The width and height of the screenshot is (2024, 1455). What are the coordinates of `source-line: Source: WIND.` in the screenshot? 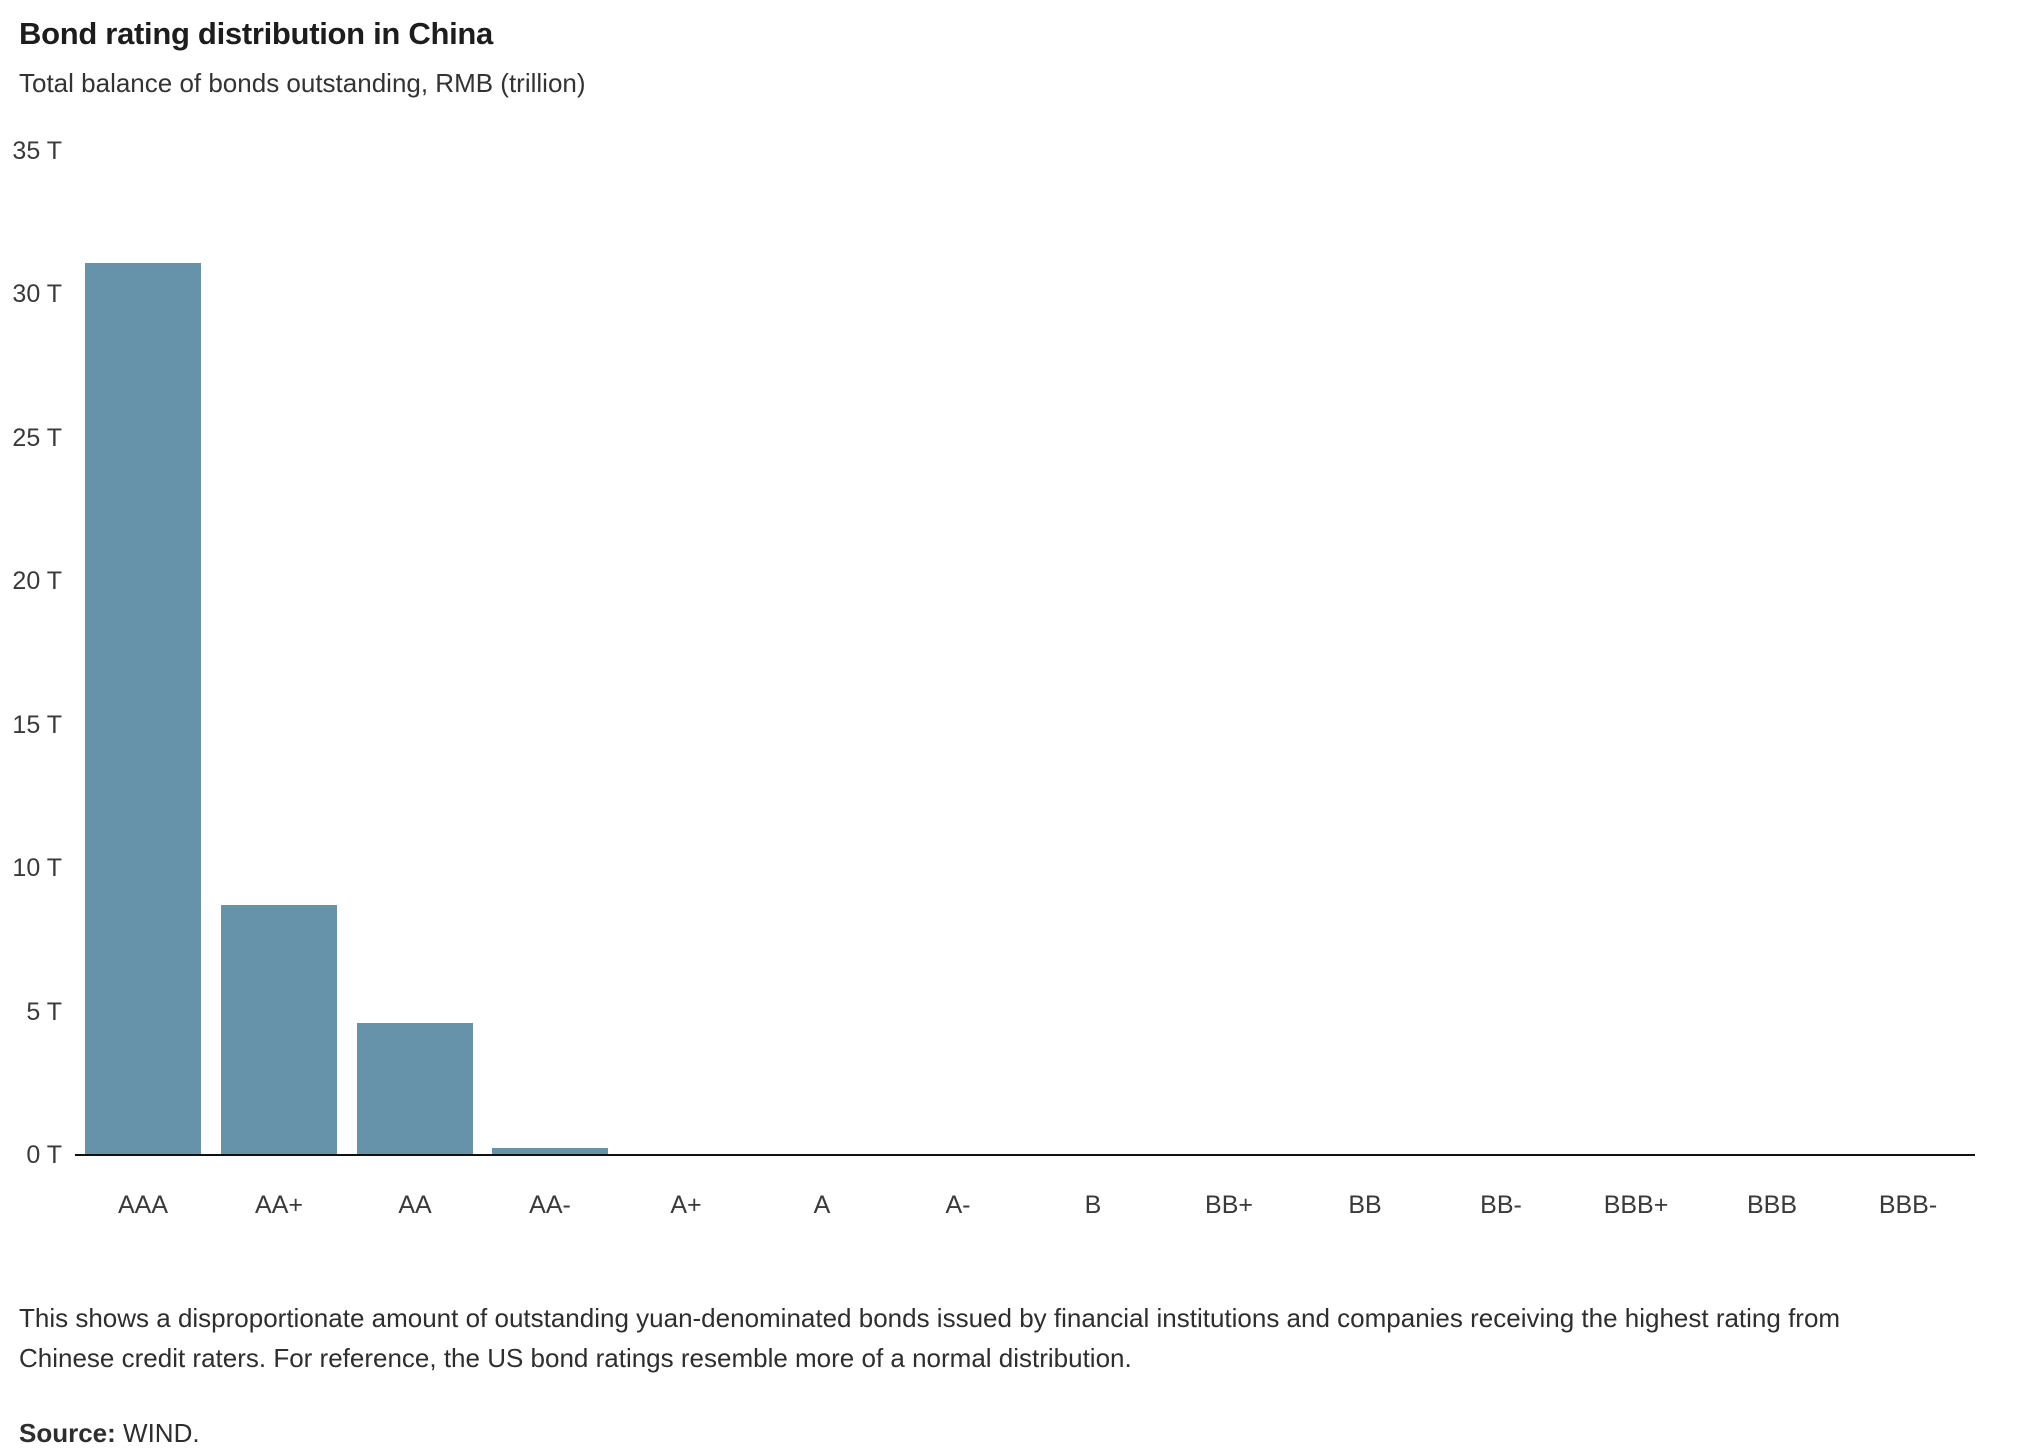 It's located at (109, 1433).